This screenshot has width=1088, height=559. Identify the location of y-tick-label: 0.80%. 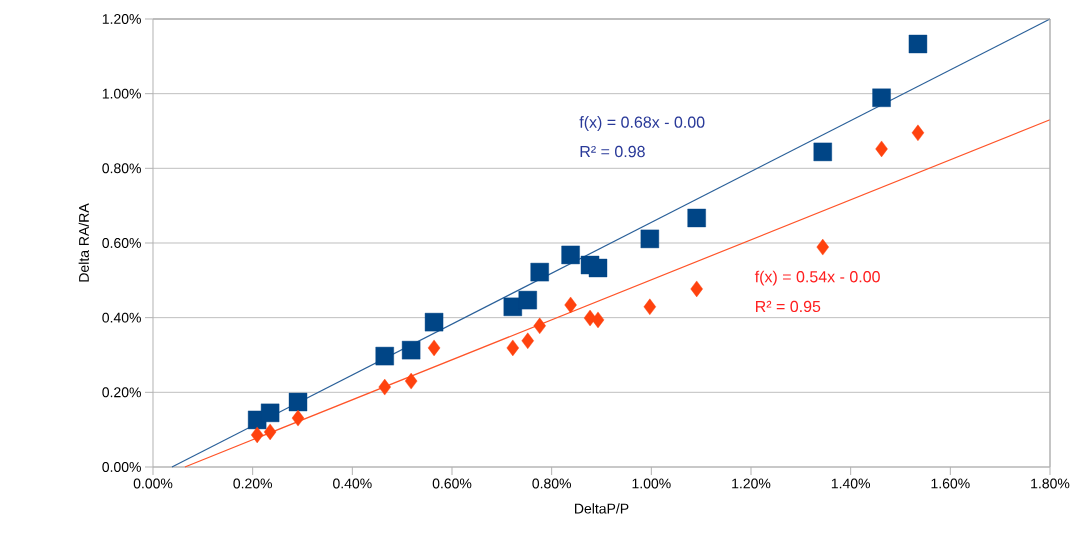
(121, 168).